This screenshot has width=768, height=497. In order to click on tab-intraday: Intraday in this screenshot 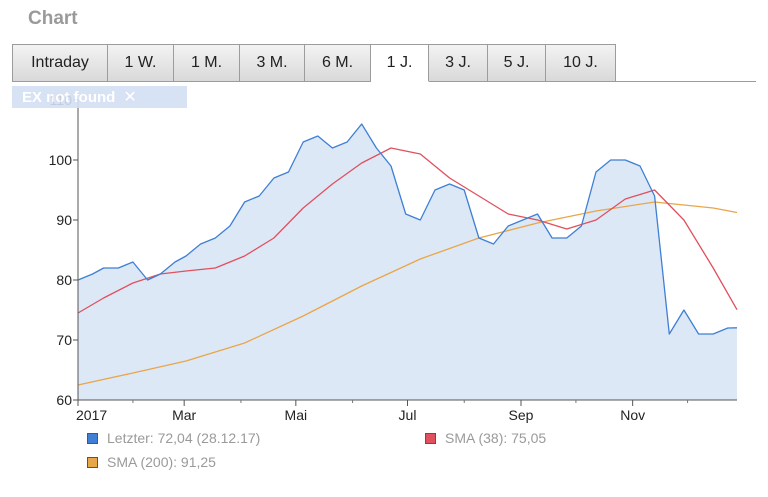, I will do `click(60, 63)`.